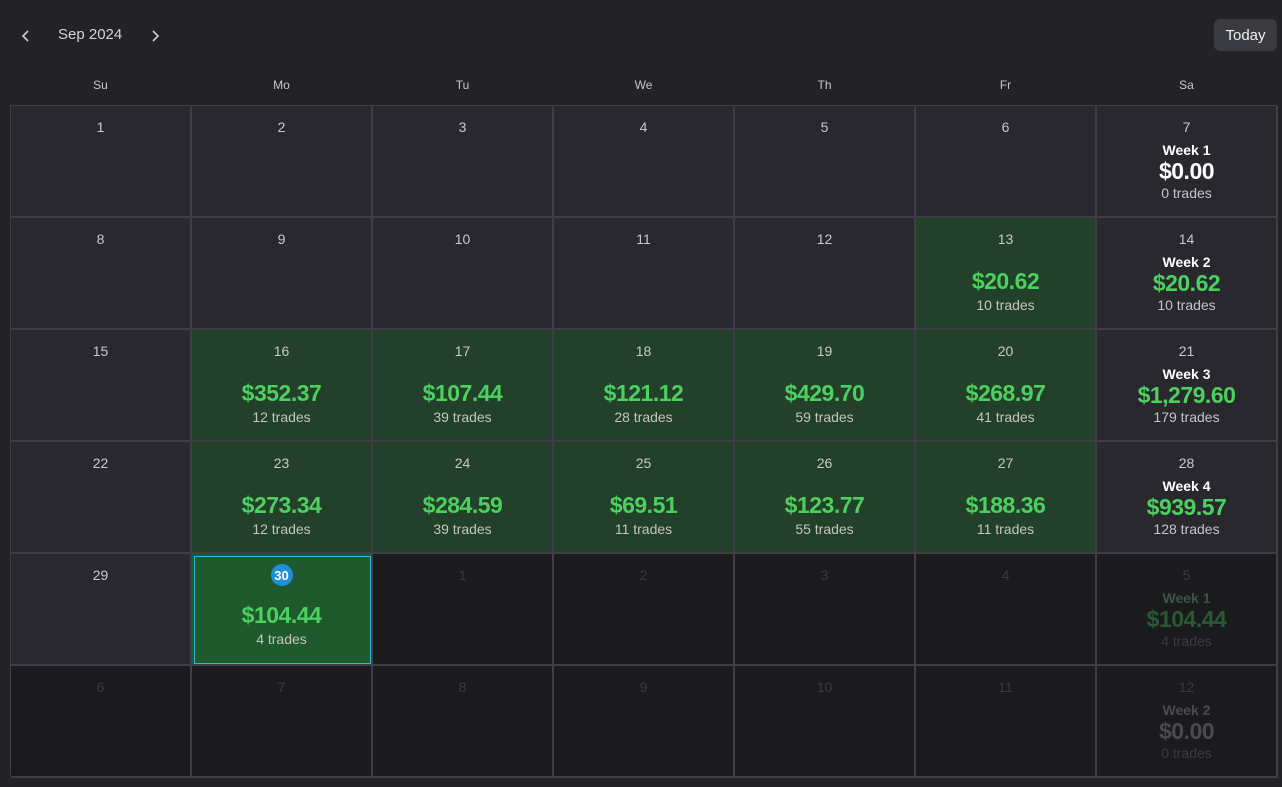 The image size is (1282, 787). I want to click on day-pnl: $273.34, so click(281, 505).